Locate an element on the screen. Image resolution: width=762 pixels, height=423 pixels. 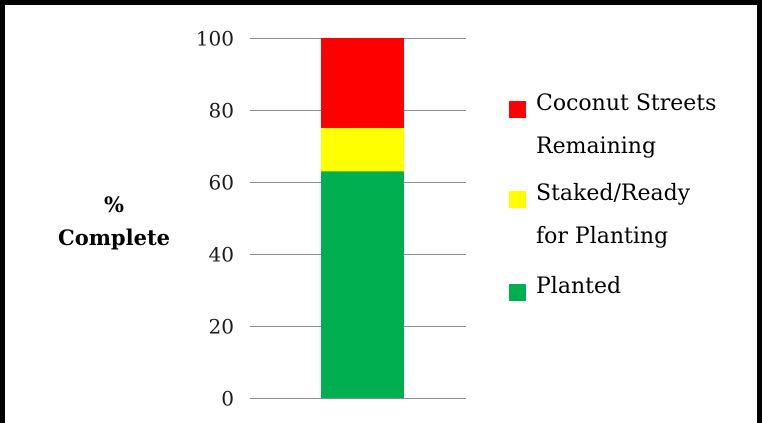
legend-swatch-coconut-streets-remaining is located at coordinates (517, 109).